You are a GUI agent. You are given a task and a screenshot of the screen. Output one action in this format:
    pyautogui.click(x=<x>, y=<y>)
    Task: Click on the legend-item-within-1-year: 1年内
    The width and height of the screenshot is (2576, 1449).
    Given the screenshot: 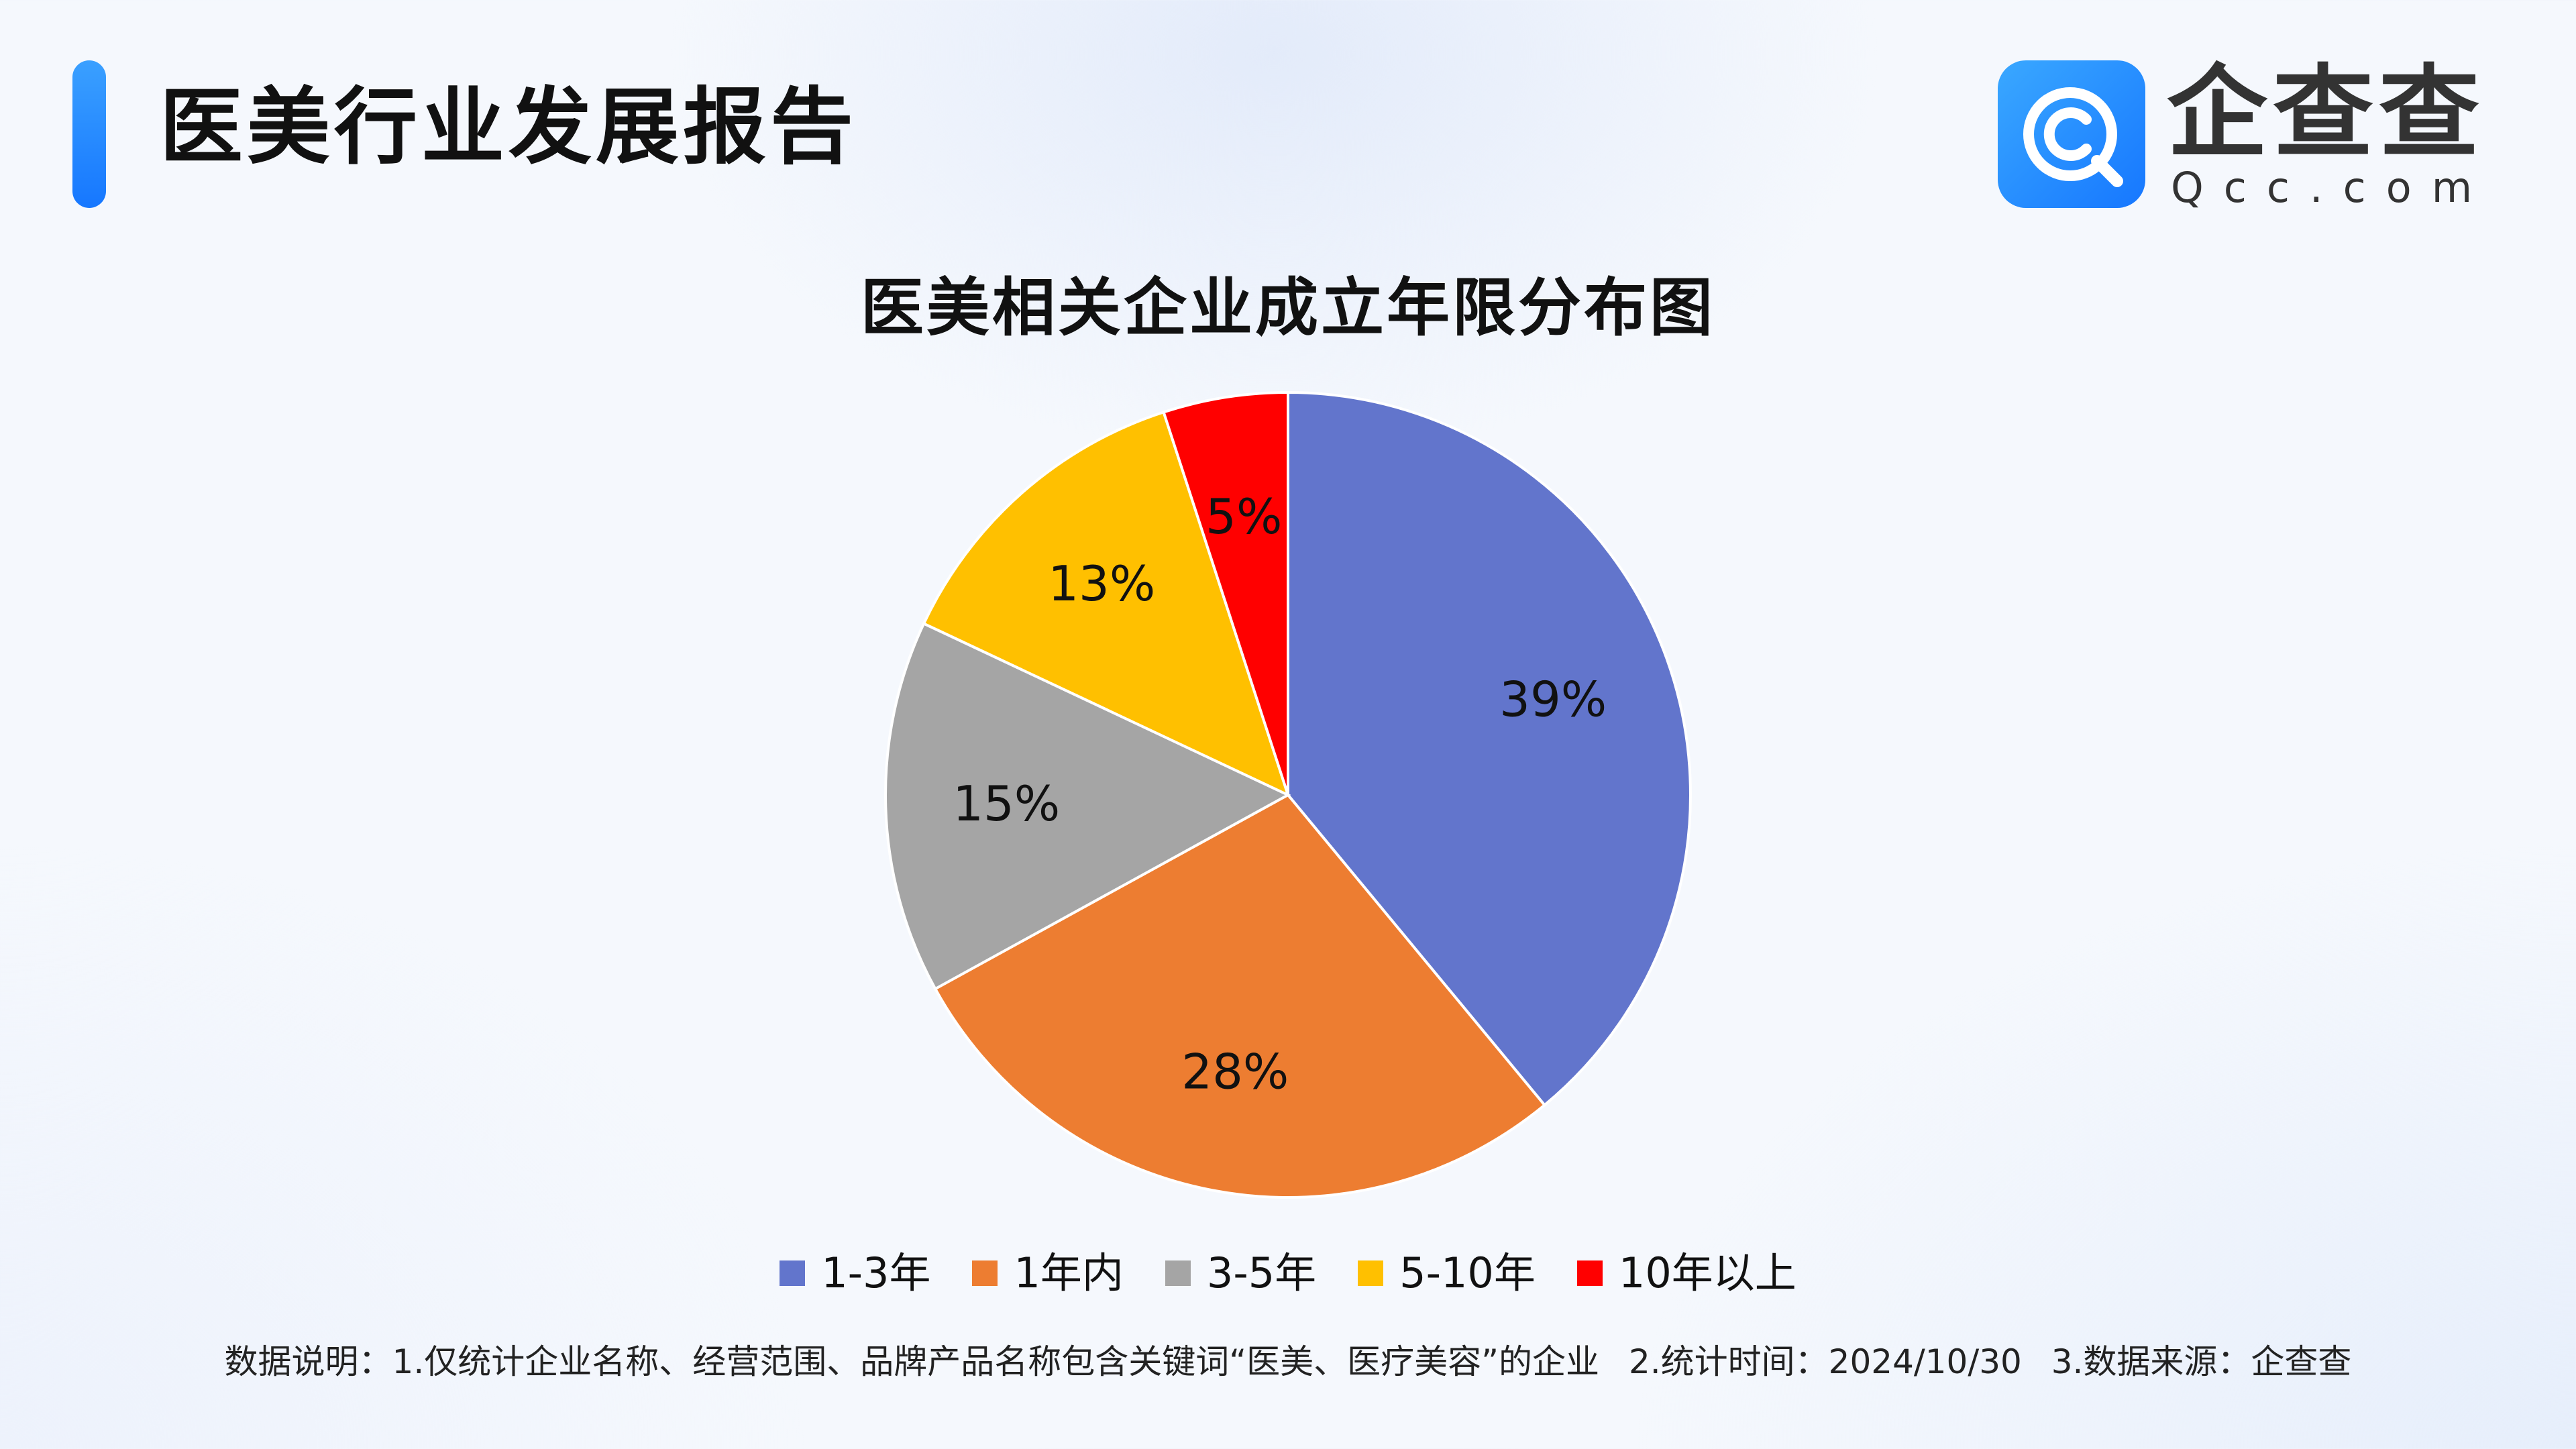 What is the action you would take?
    pyautogui.click(x=1048, y=1273)
    